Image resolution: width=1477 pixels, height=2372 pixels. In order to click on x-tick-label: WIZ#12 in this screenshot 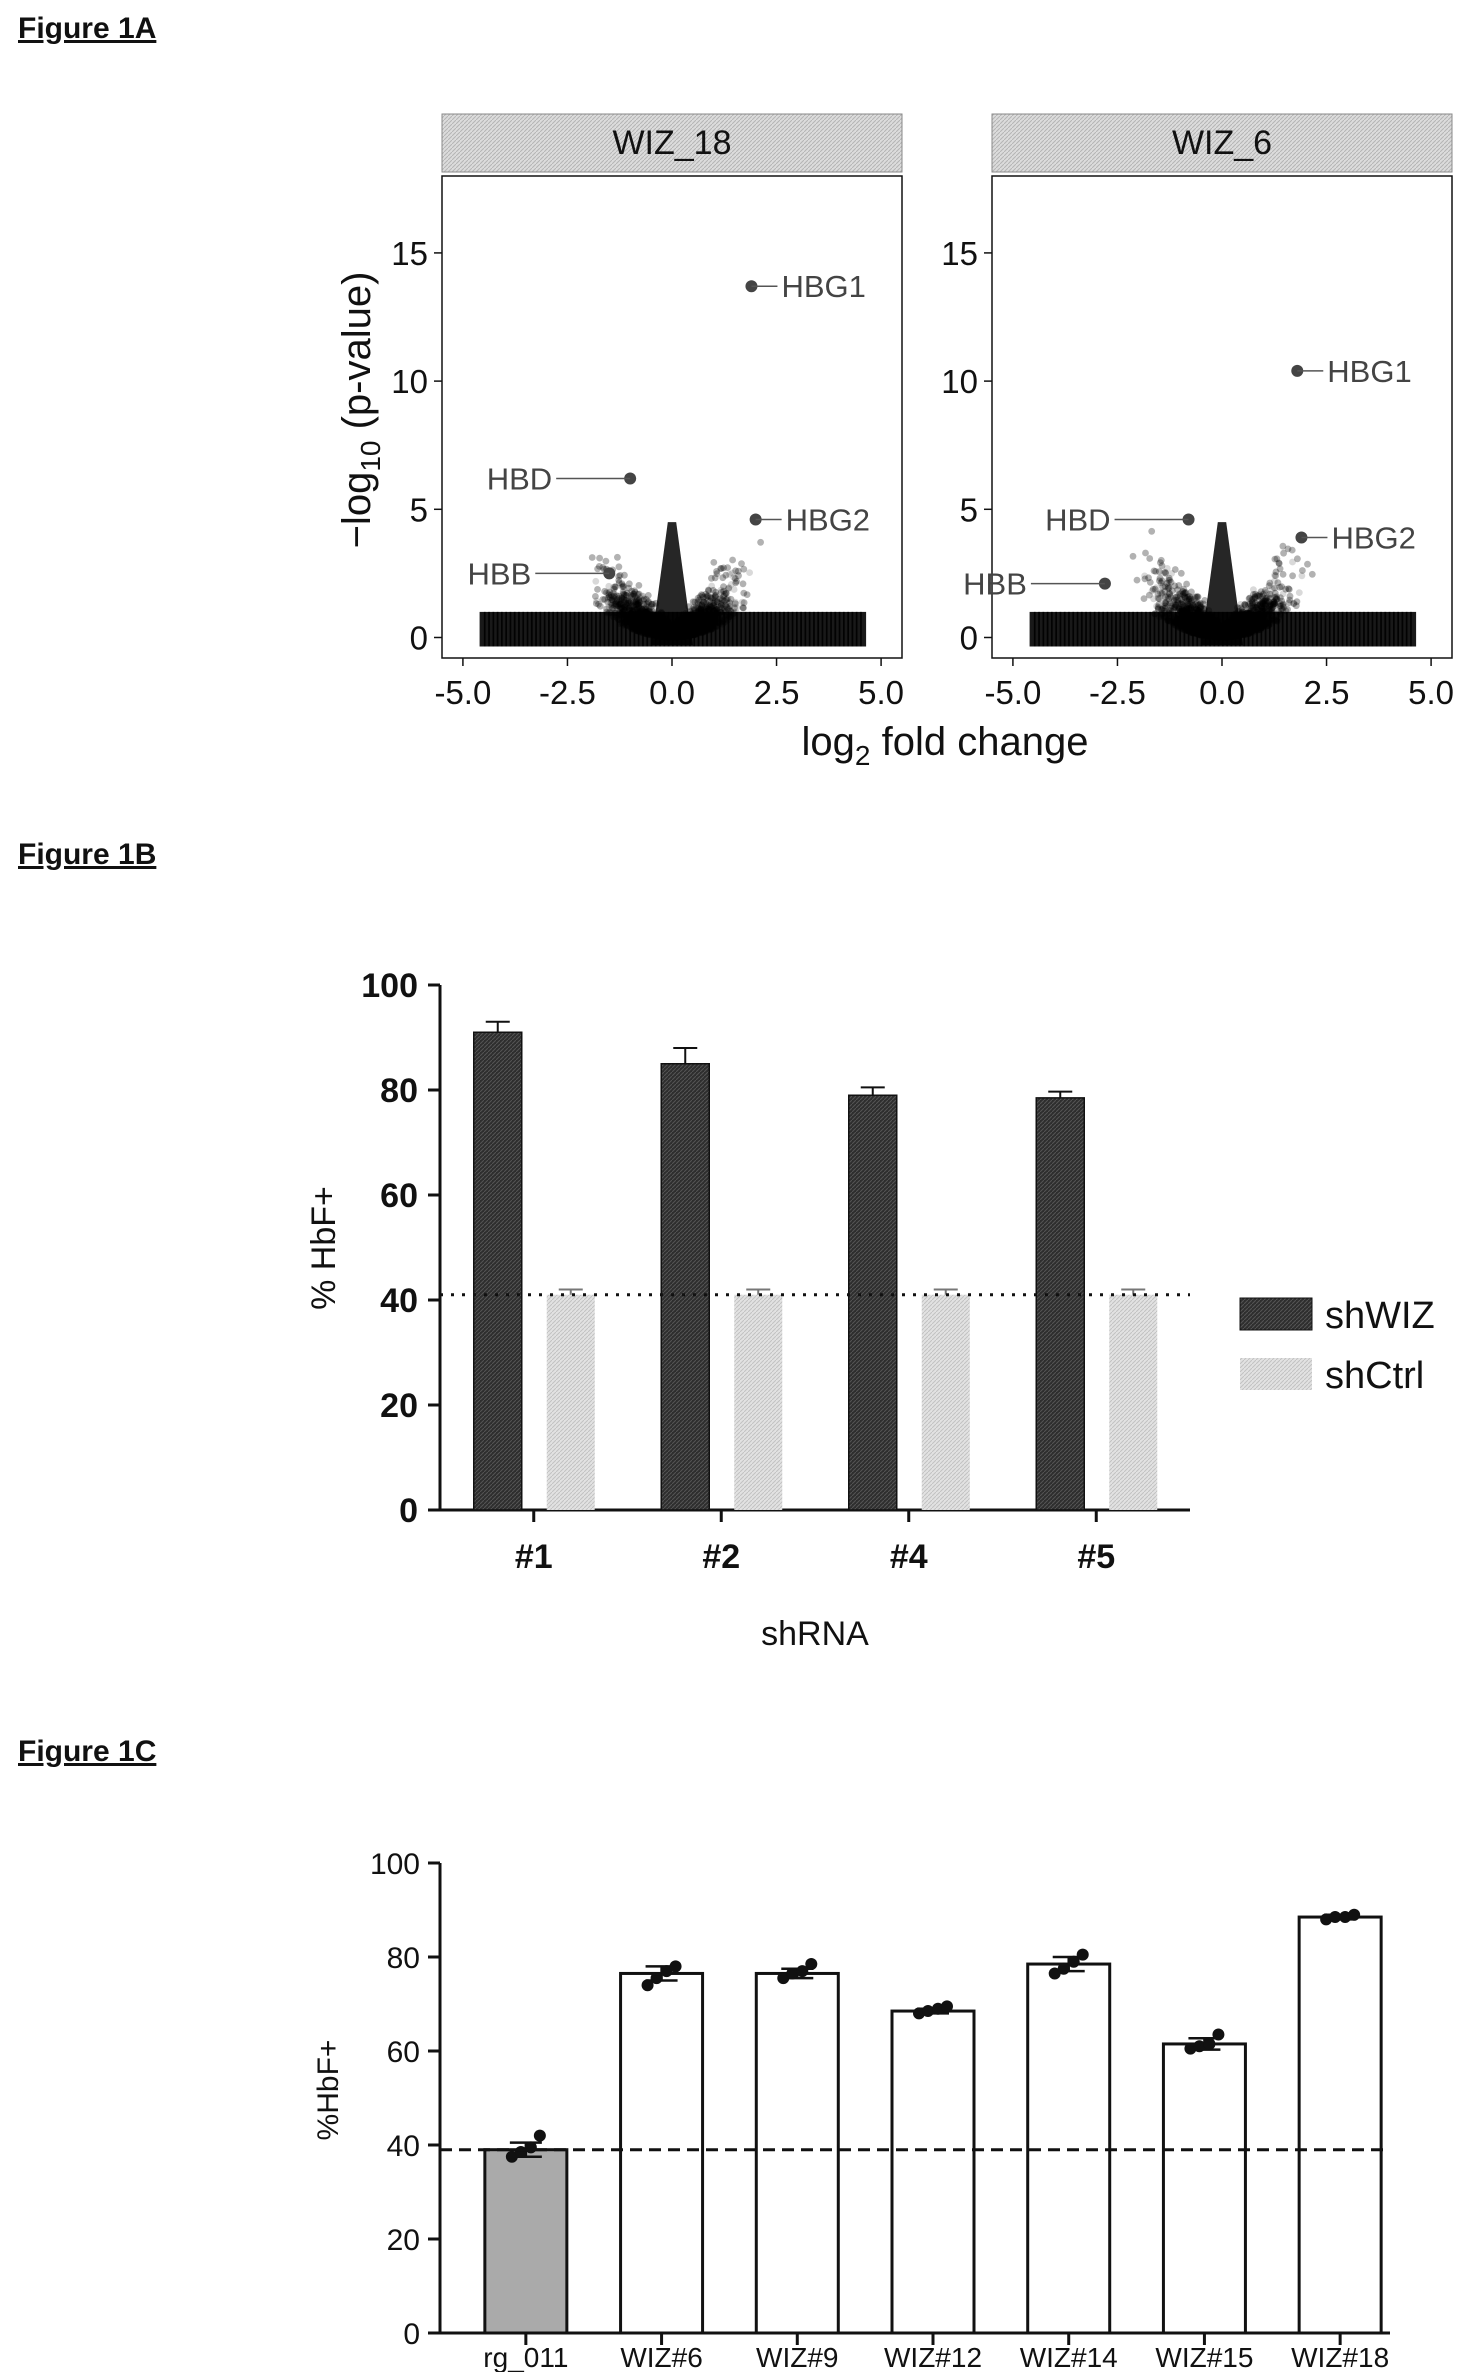, I will do `click(933, 2357)`.